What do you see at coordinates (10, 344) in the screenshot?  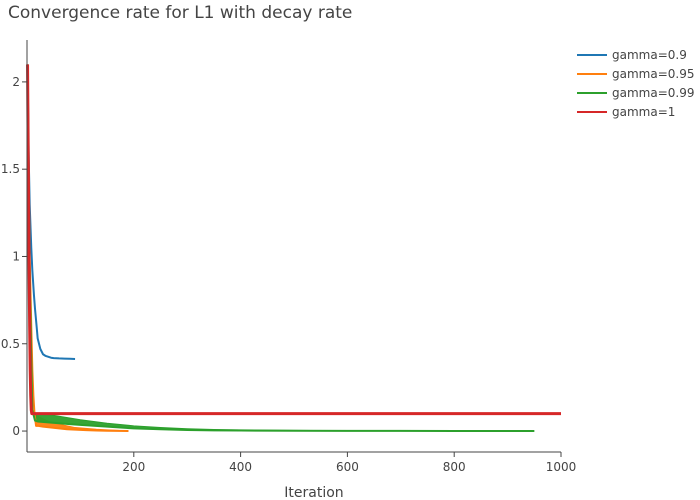 I see `y-tick-label: 0.5` at bounding box center [10, 344].